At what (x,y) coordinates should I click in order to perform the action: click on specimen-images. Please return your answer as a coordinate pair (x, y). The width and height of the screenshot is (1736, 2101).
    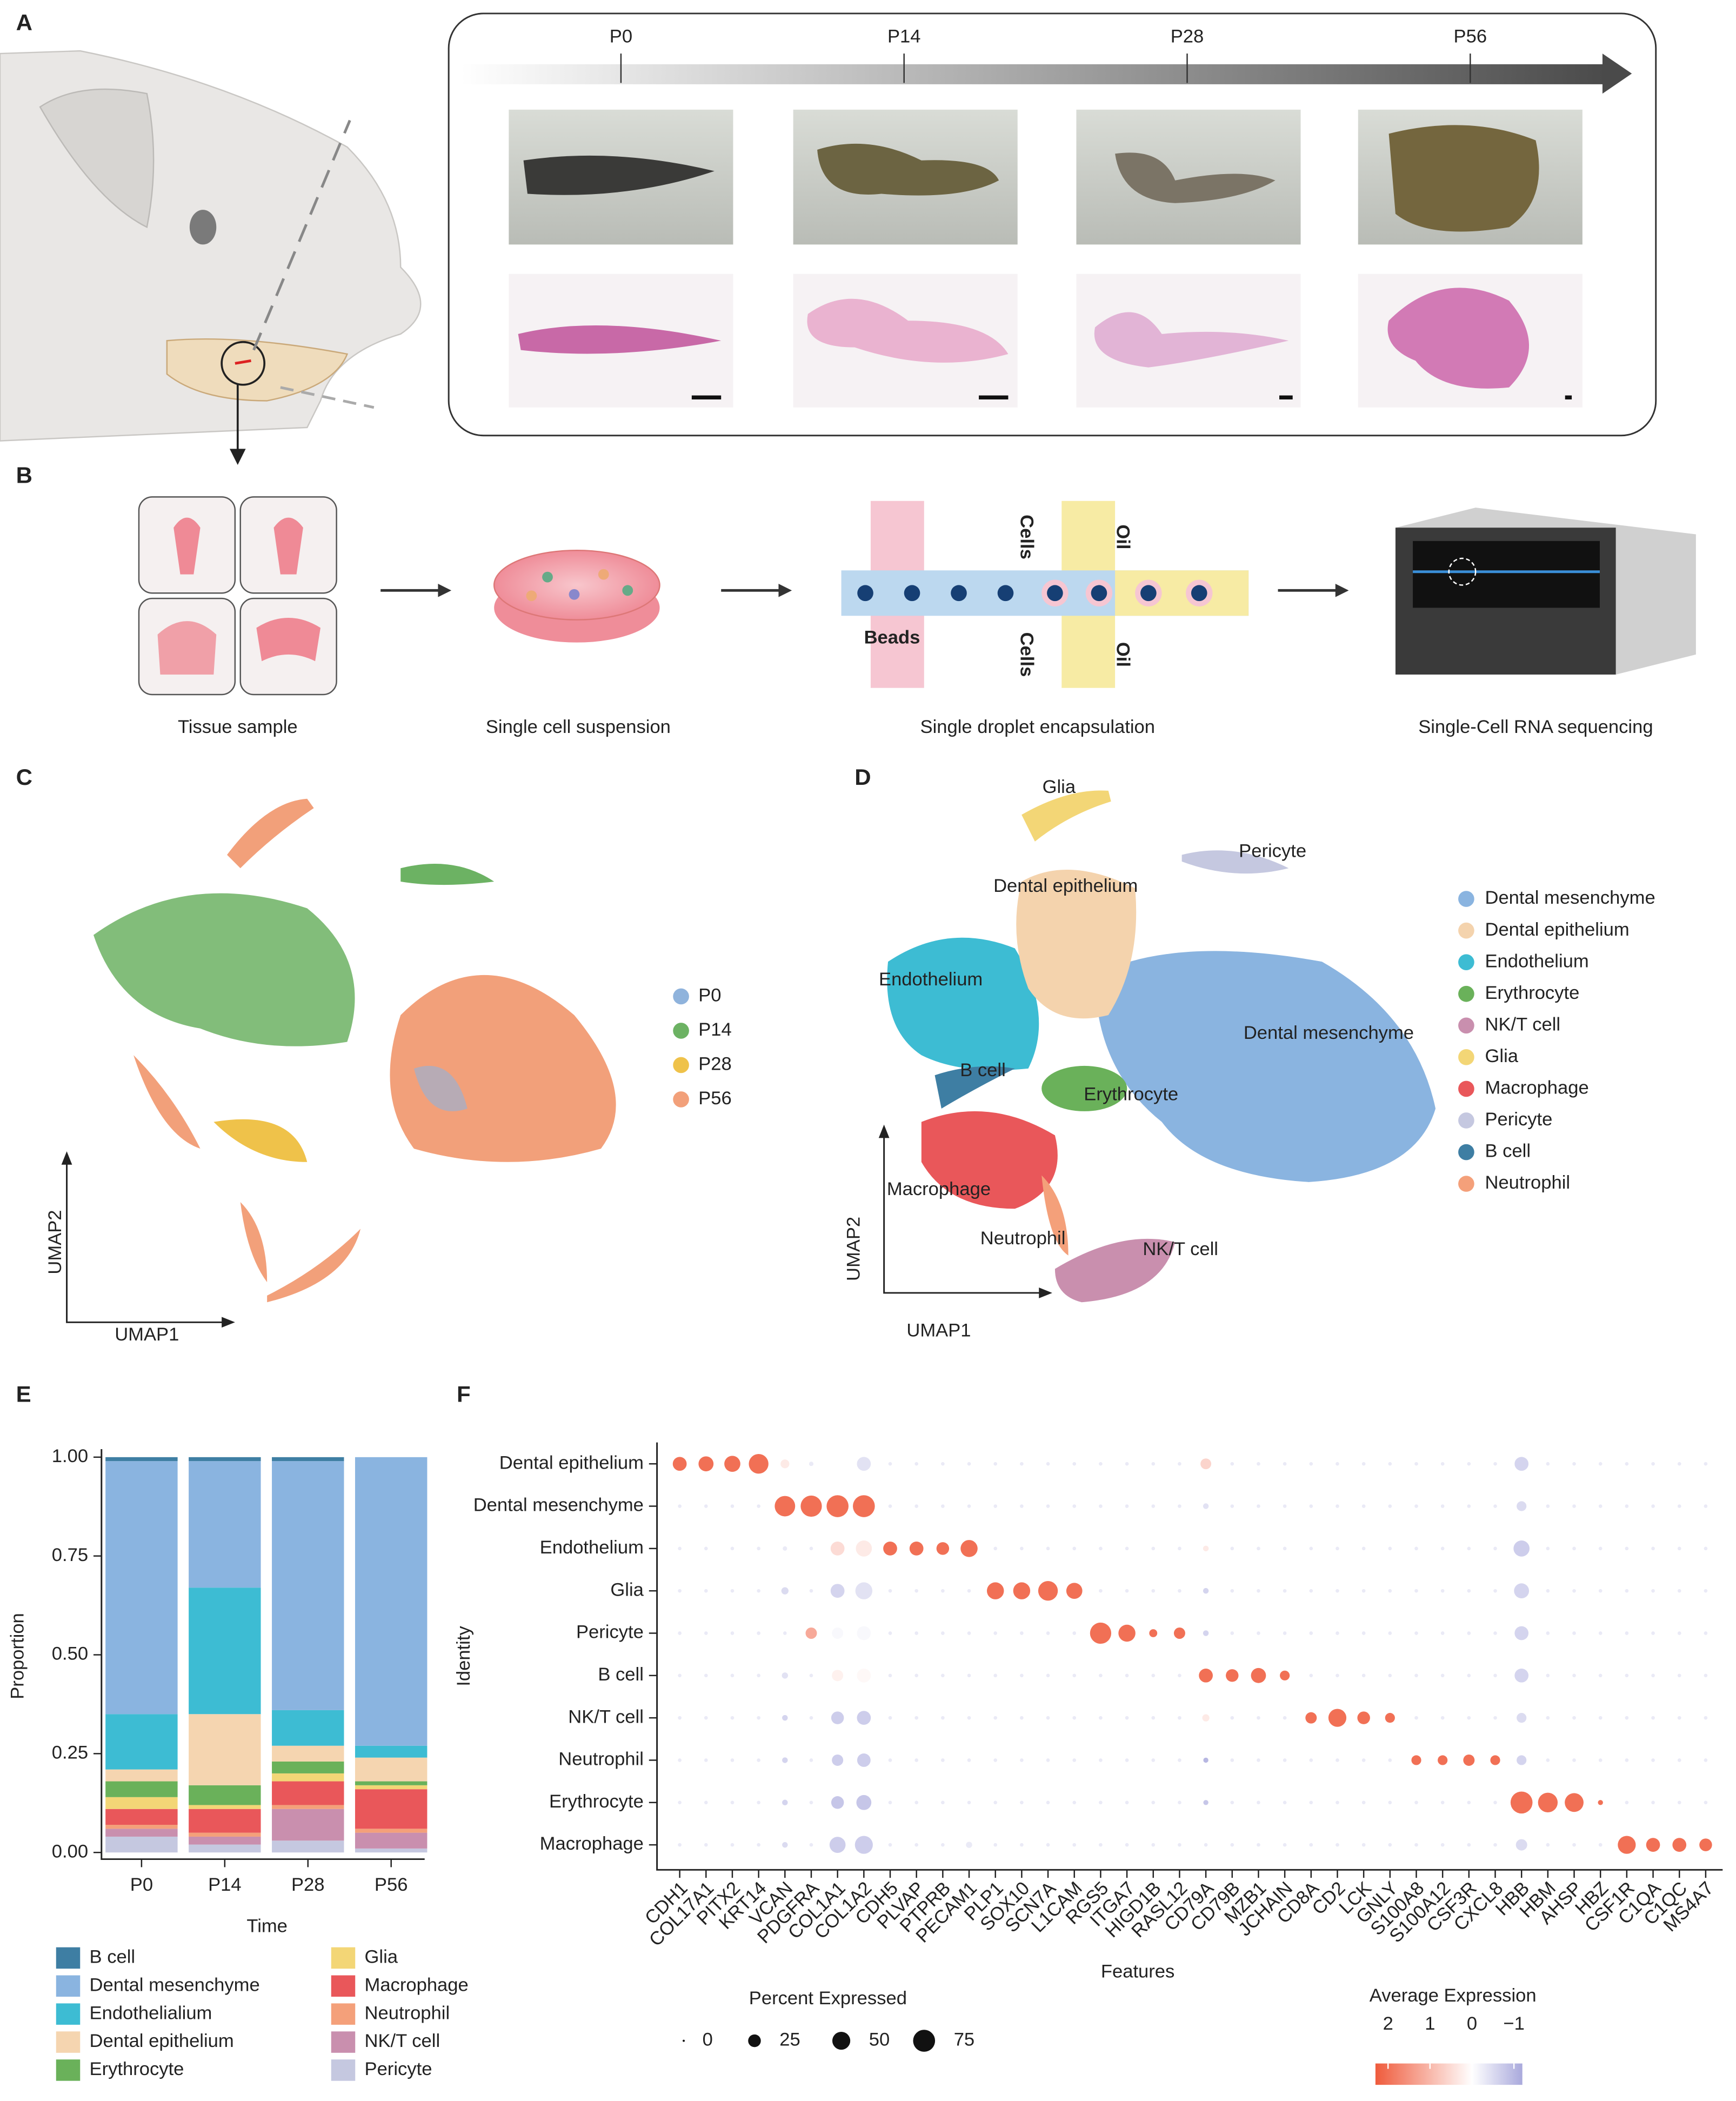
    Looking at the image, I should click on (1046, 258).